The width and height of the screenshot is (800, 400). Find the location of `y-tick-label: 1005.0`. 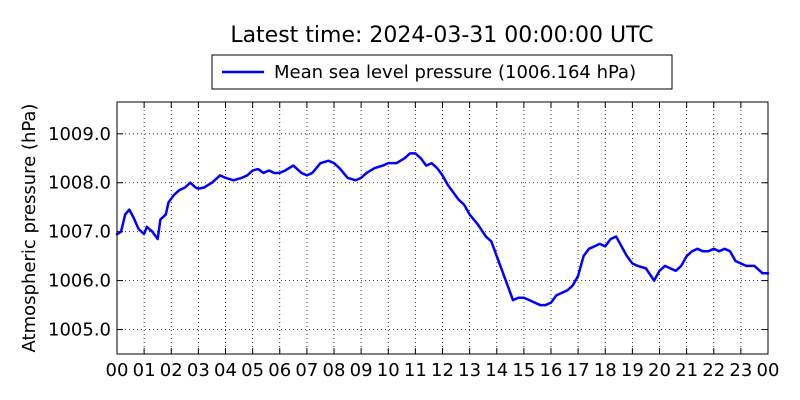

y-tick-label: 1005.0 is located at coordinates (79, 330).